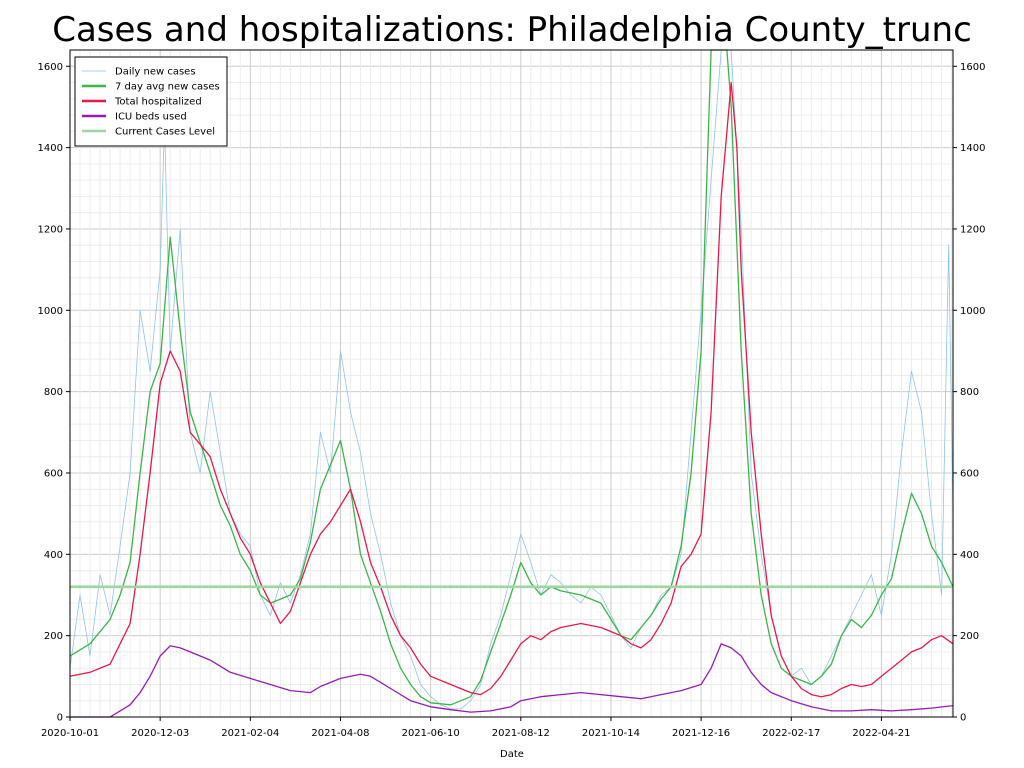 This screenshot has height=768, width=1024. Describe the element at coordinates (50, 229) in the screenshot. I see `y-tick-label-left: 1200` at that location.